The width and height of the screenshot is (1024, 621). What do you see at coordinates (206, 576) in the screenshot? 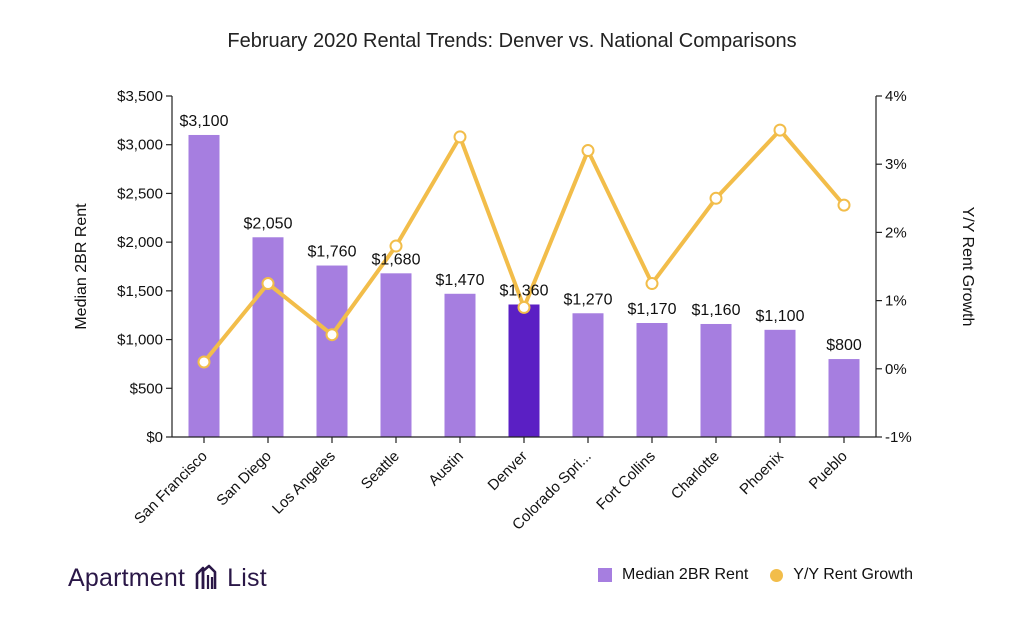
I see `apartment-list-building-icon` at bounding box center [206, 576].